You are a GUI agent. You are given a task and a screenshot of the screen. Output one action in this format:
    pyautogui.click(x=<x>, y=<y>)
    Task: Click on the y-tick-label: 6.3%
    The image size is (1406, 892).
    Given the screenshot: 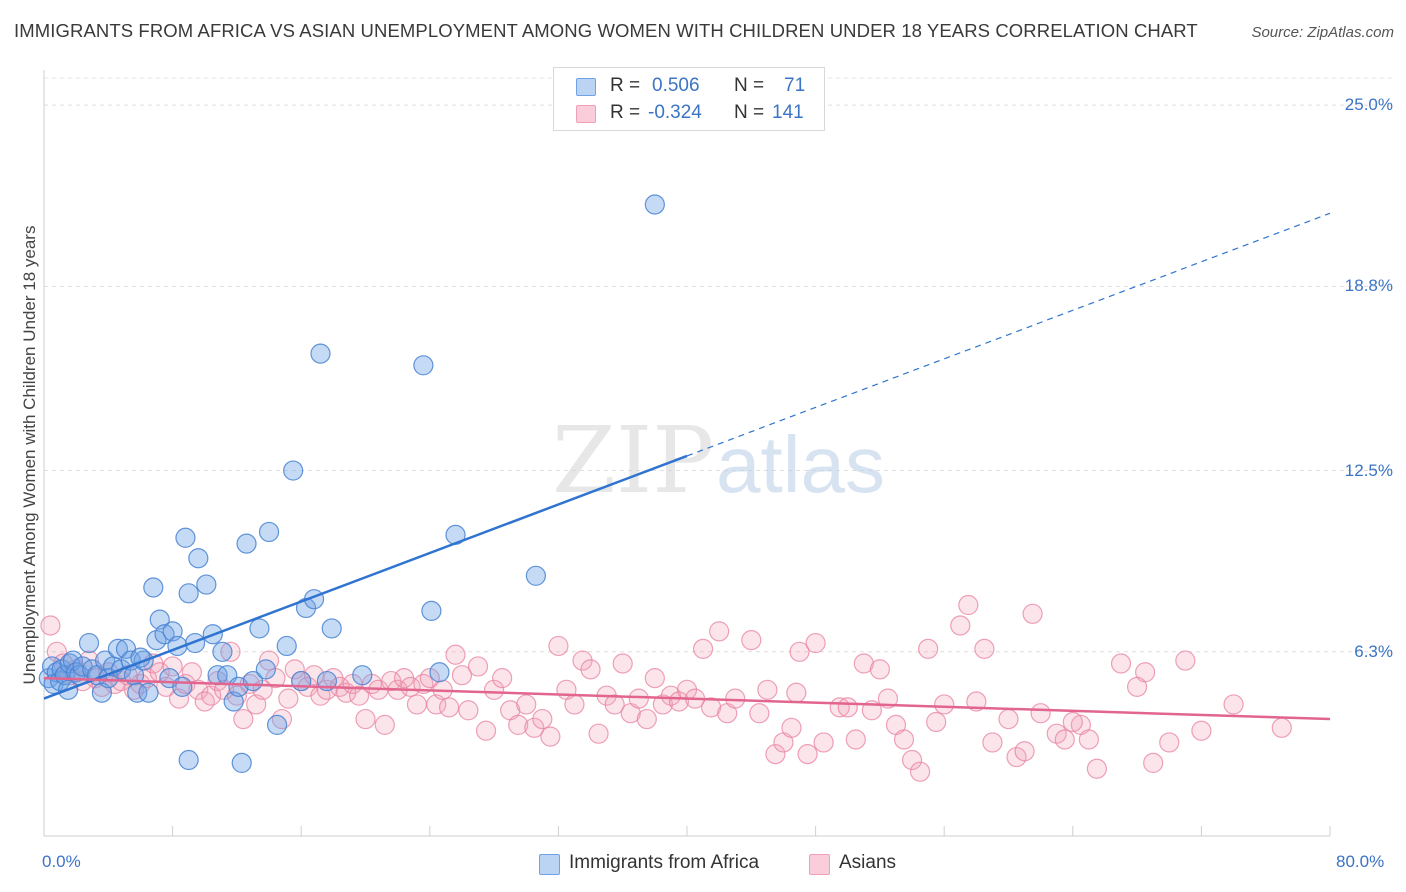 What is the action you would take?
    pyautogui.click(x=1373, y=651)
    